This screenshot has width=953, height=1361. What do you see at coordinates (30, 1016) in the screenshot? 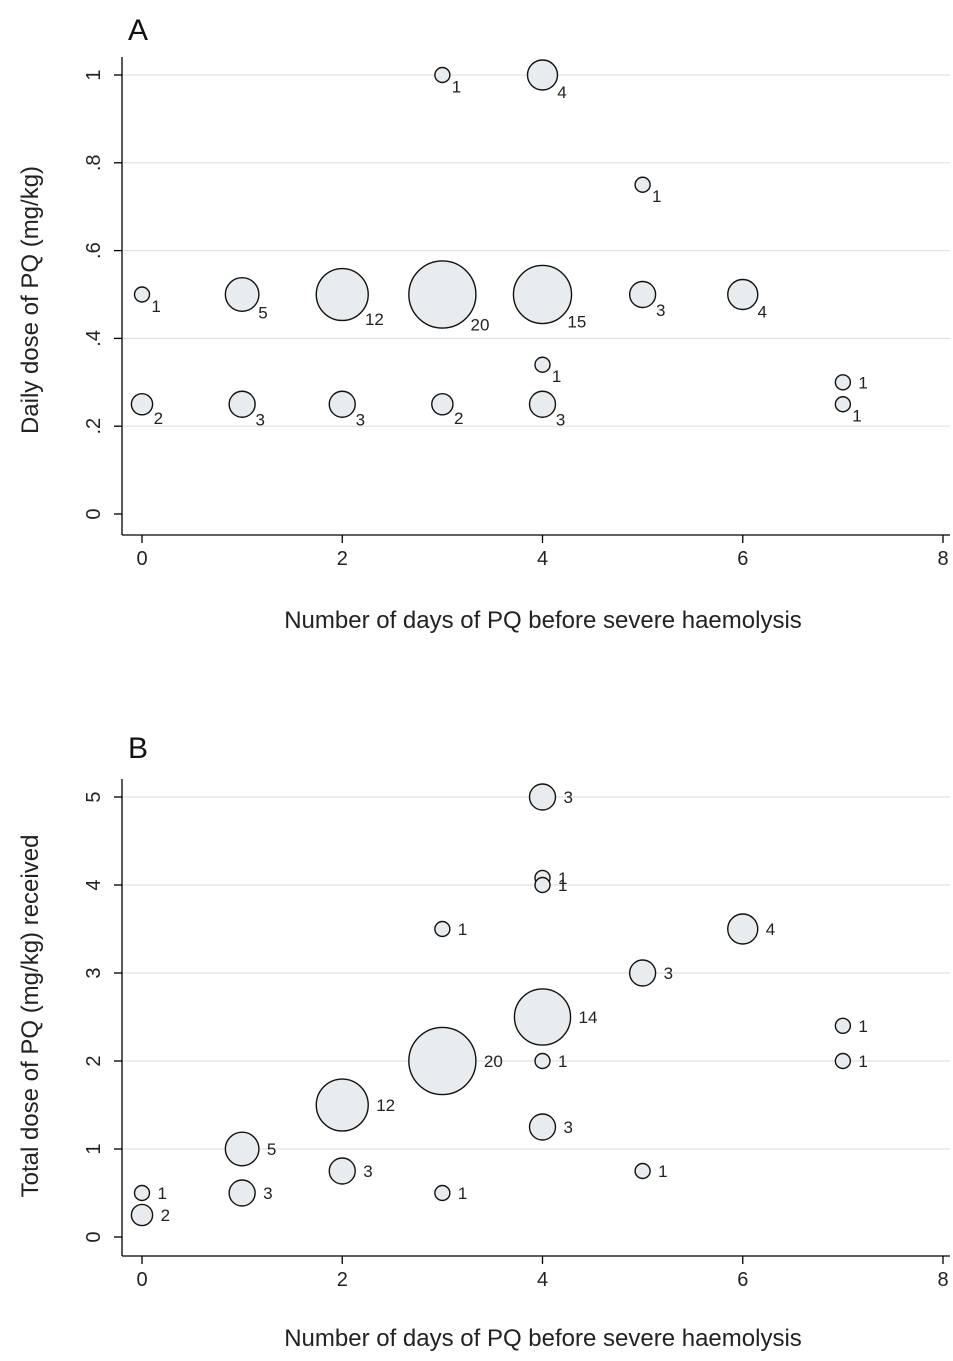
I see `panel-b-y-axis-label: Total dose of PQ (mg/kg) received` at bounding box center [30, 1016].